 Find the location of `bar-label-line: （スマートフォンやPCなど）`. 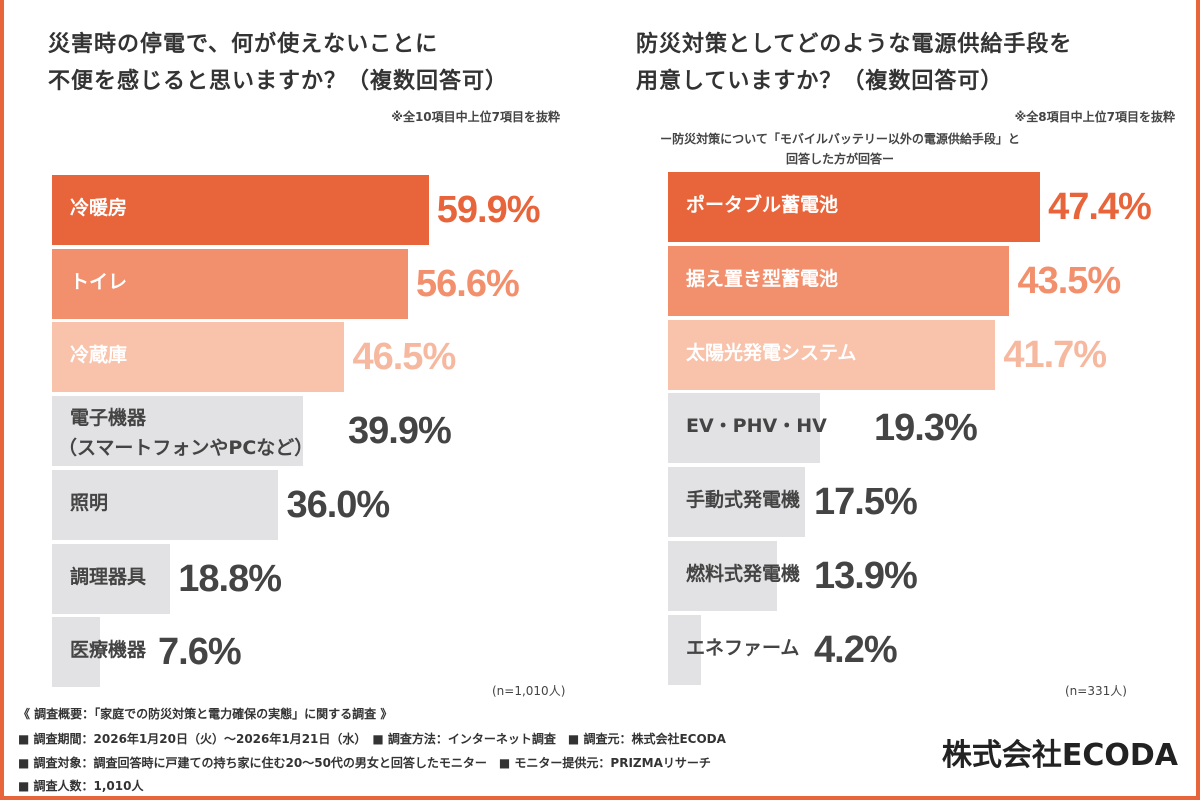

bar-label-line: （スマートフォンやPCなど） is located at coordinates (186, 448).